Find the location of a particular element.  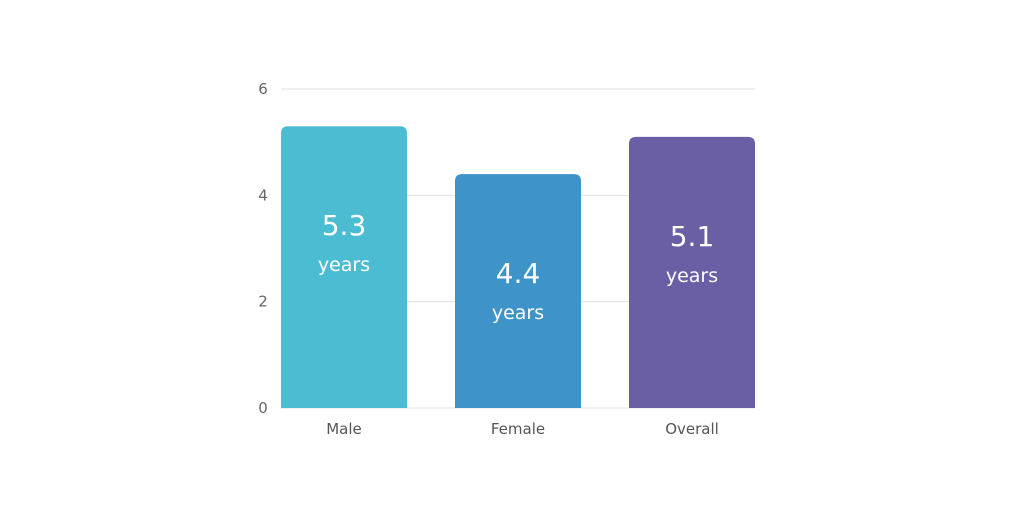

y-tick-label: 2 is located at coordinates (263, 302).